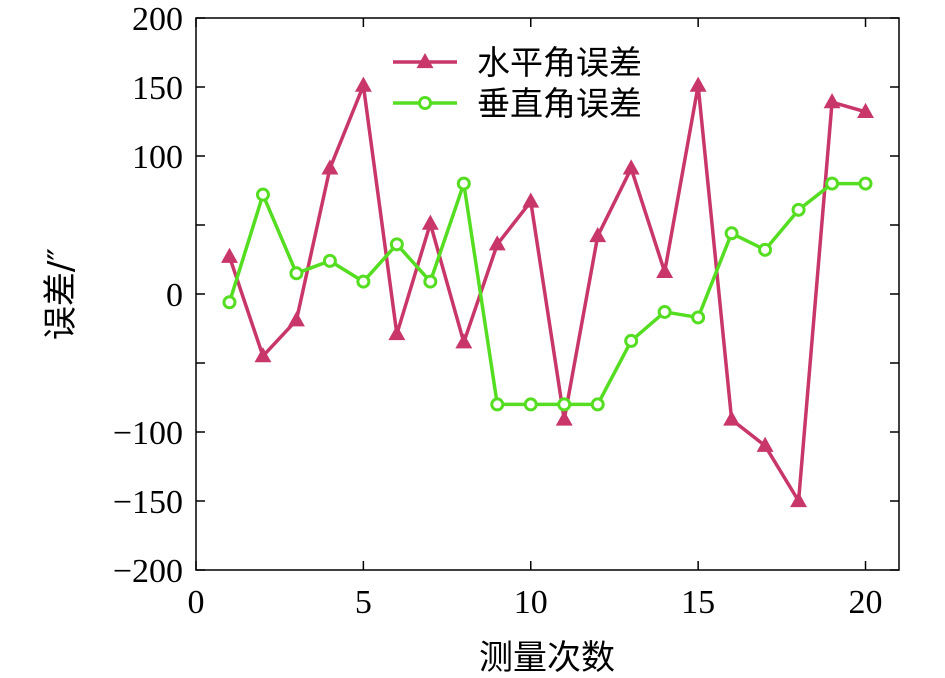 The image size is (945, 678). I want to click on y-tick-label: 200, so click(157, 19).